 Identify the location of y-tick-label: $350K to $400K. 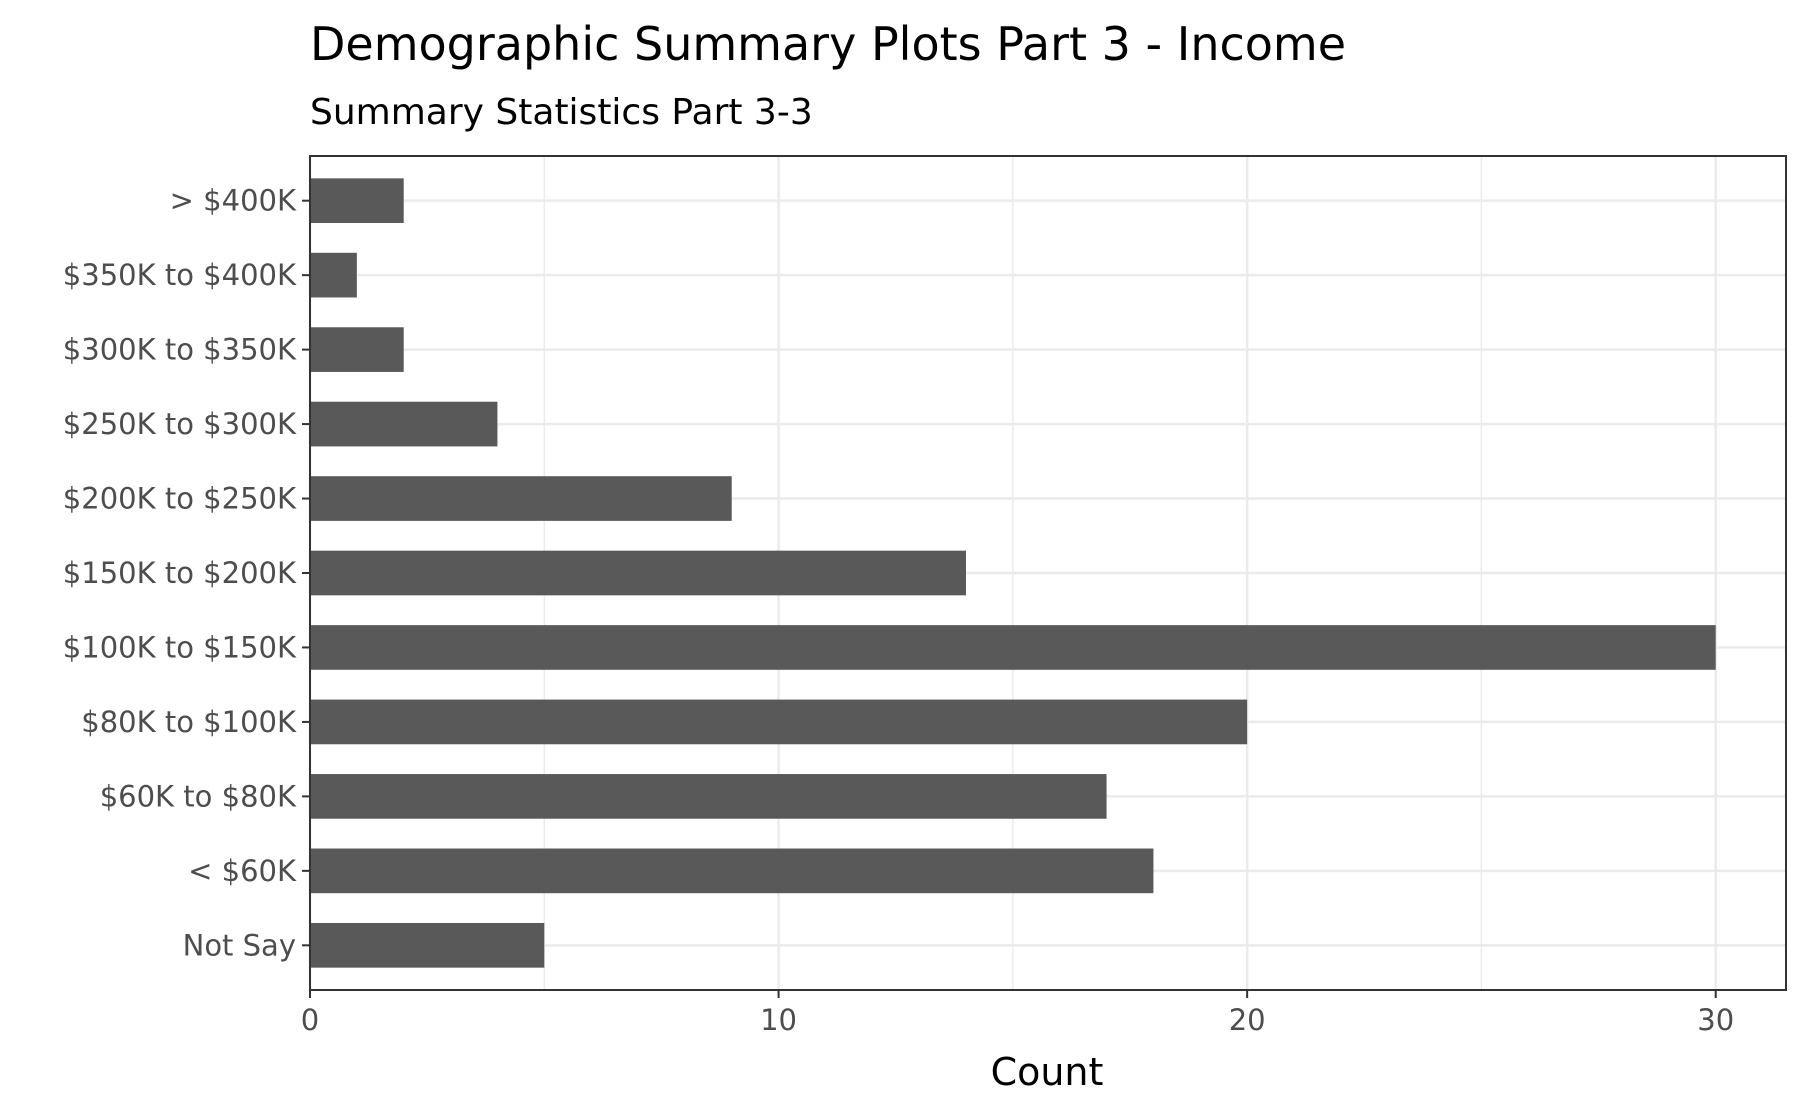
(180, 275).